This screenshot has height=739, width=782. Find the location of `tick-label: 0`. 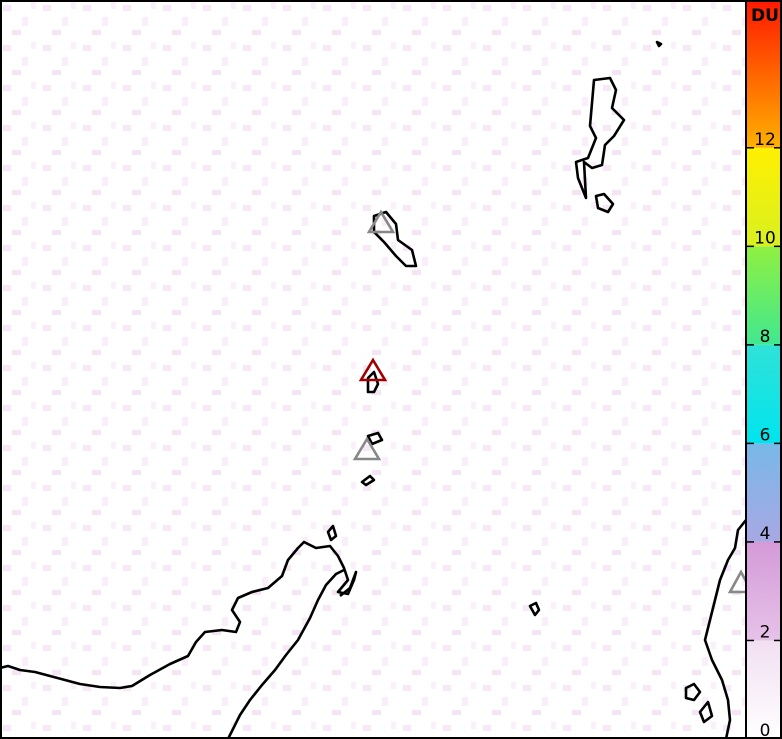

tick-label: 0 is located at coordinates (765, 730).